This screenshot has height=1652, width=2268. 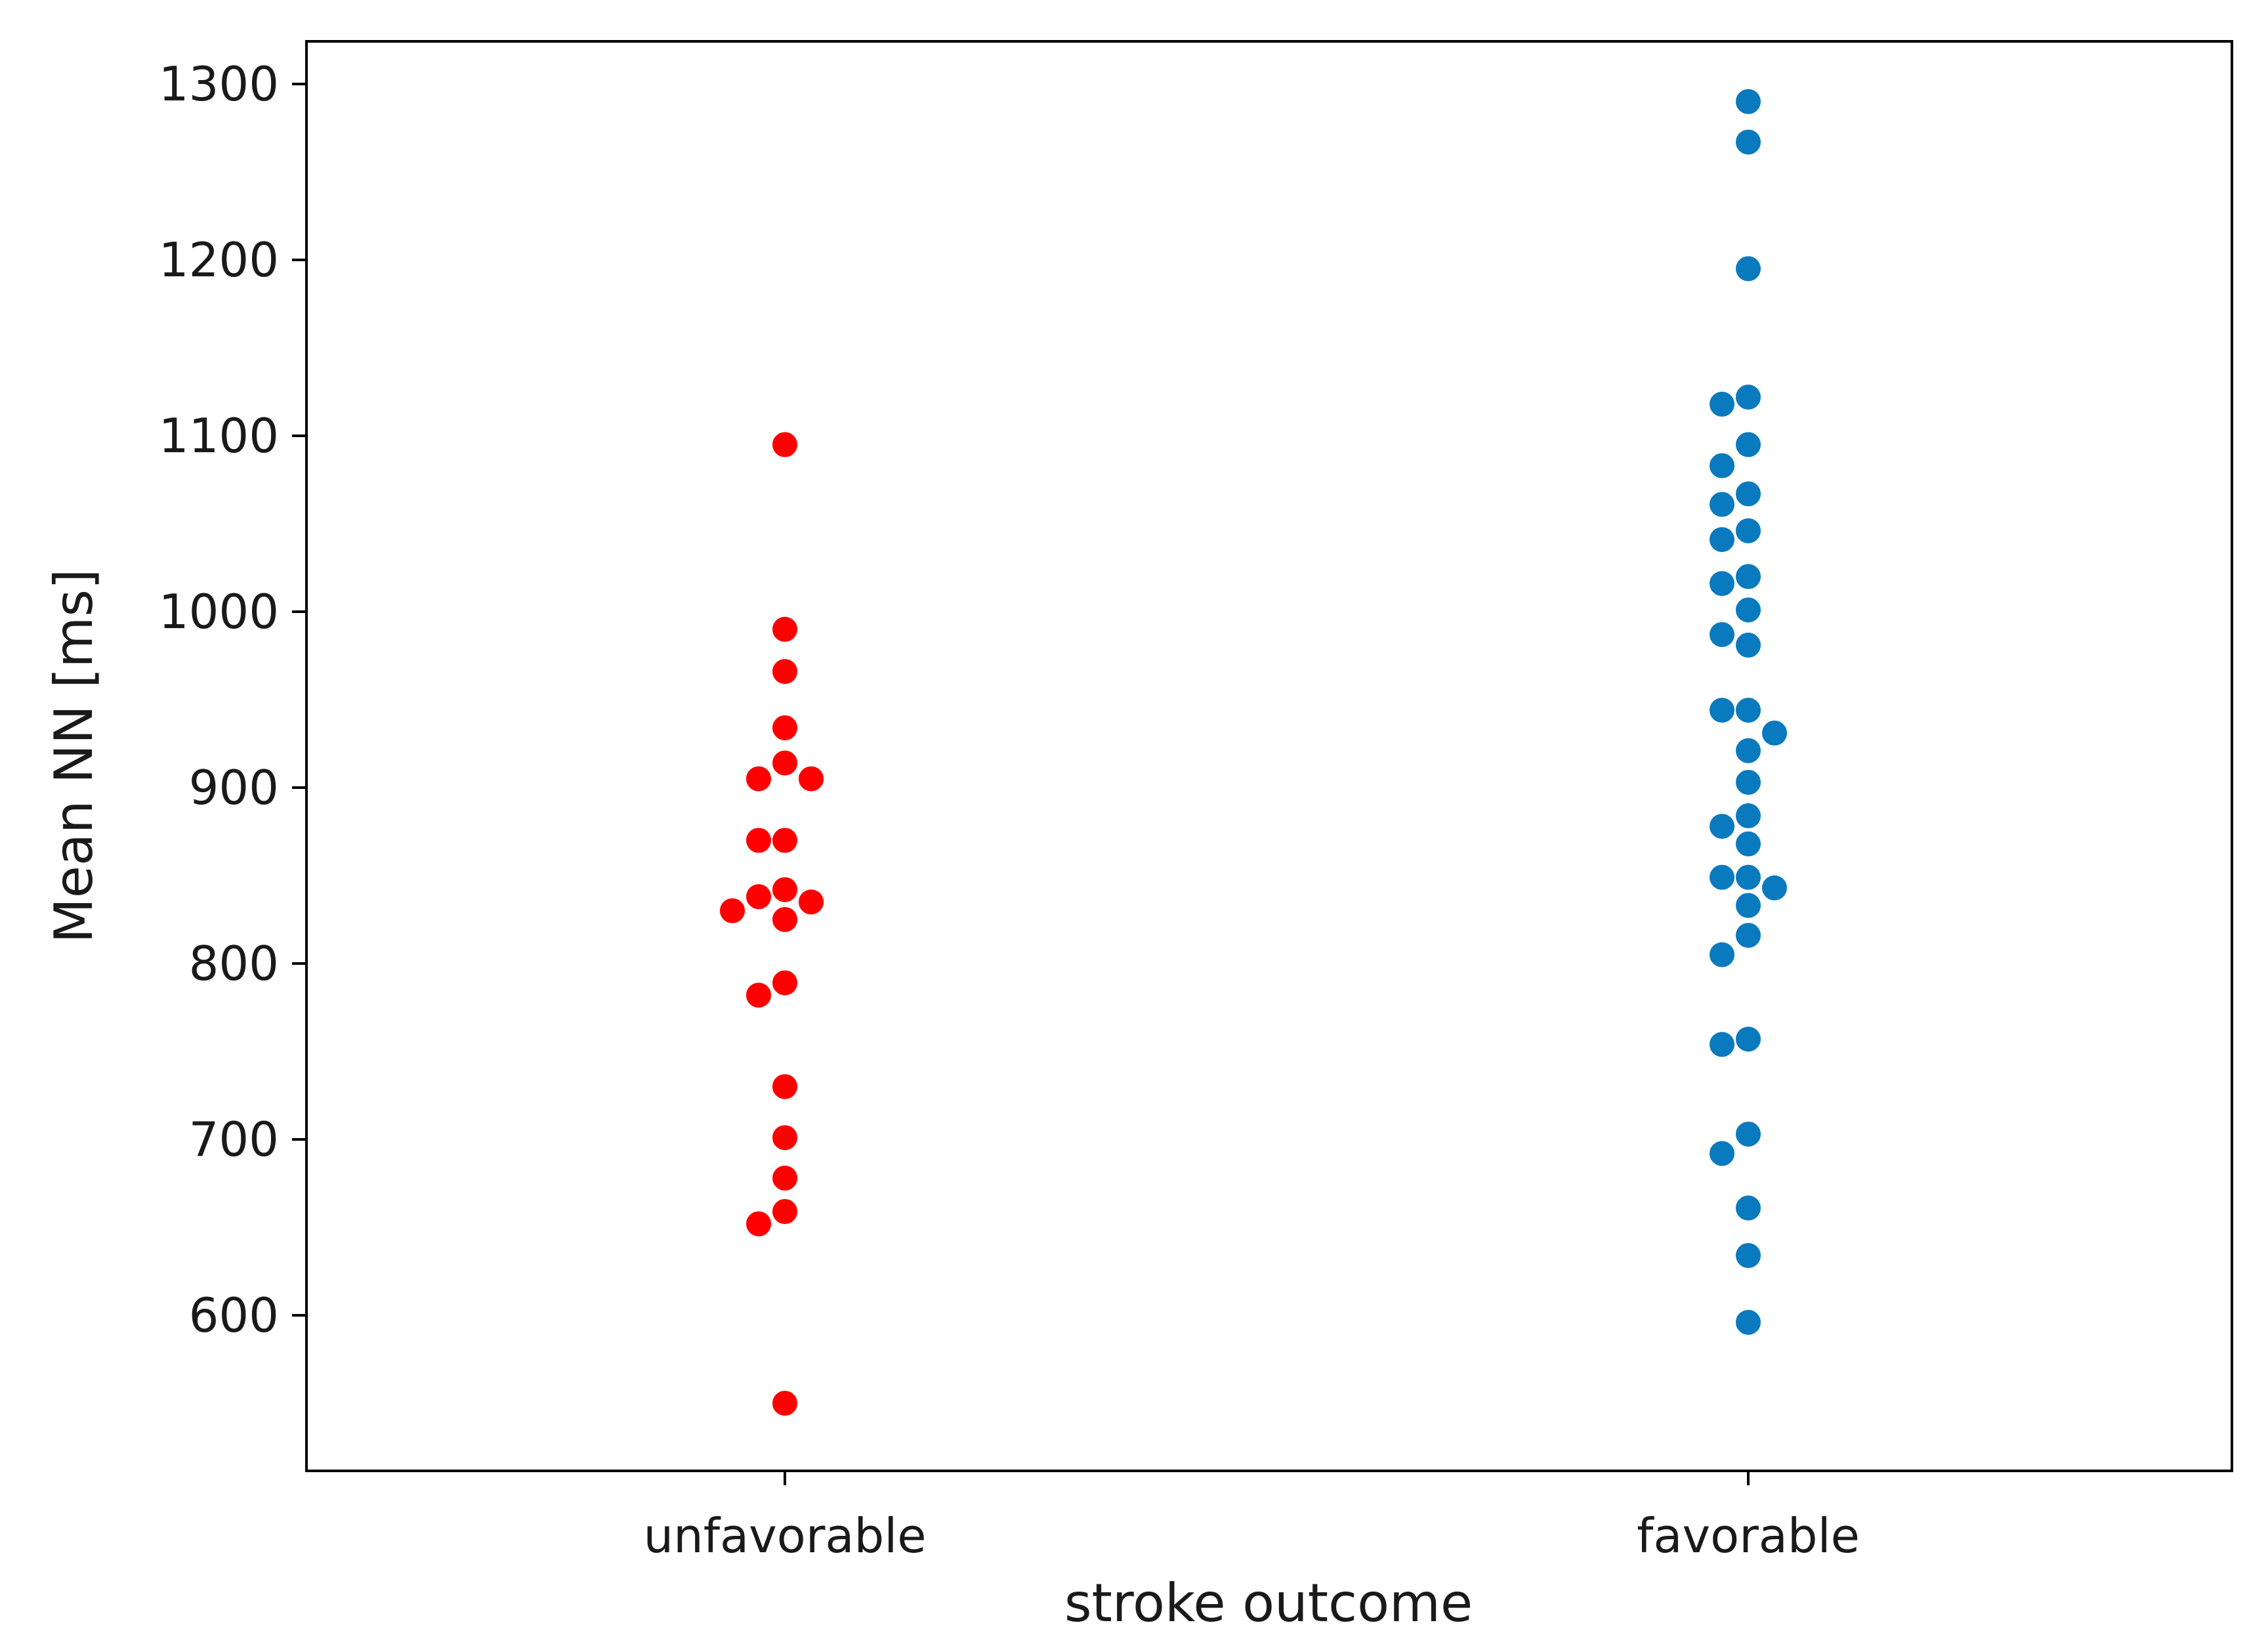 I want to click on x-tick-label-favorable: favorable, so click(x=1748, y=1536).